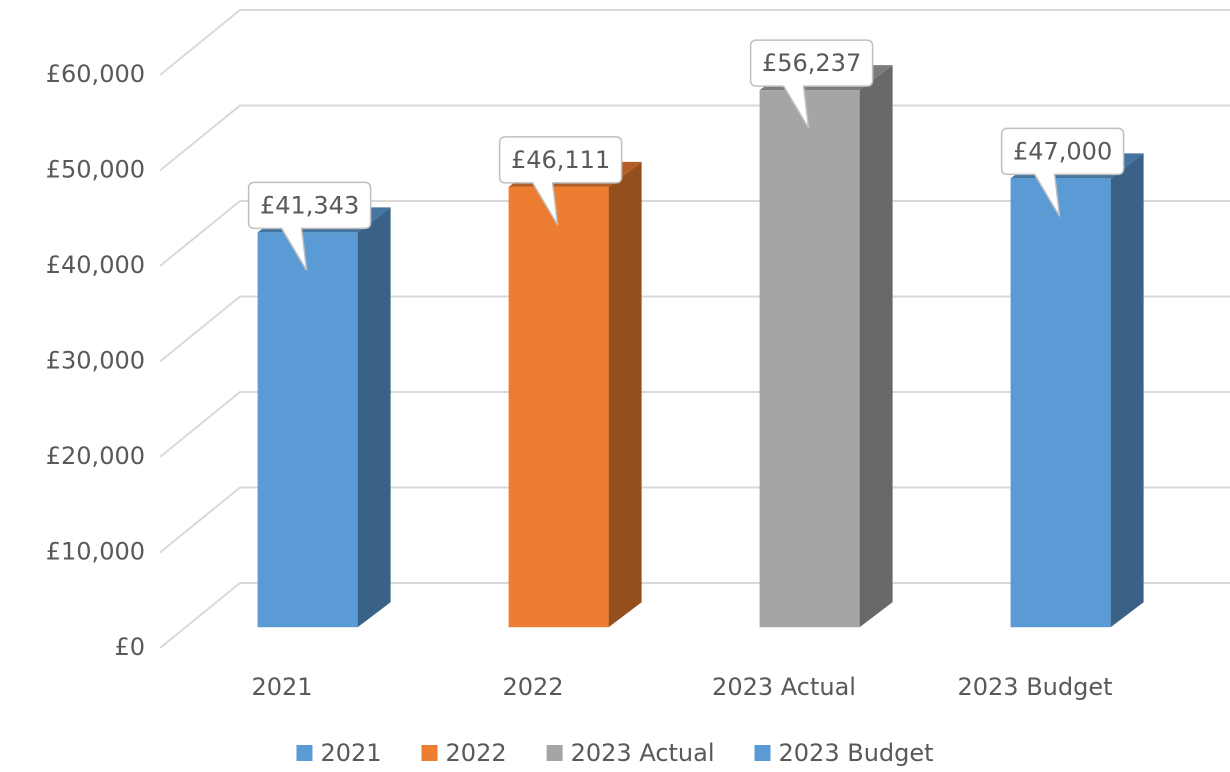 Image resolution: width=1230 pixels, height=772 pixels. Describe the element at coordinates (784, 687) in the screenshot. I see `x-tick-label: 2023 Actual` at that location.